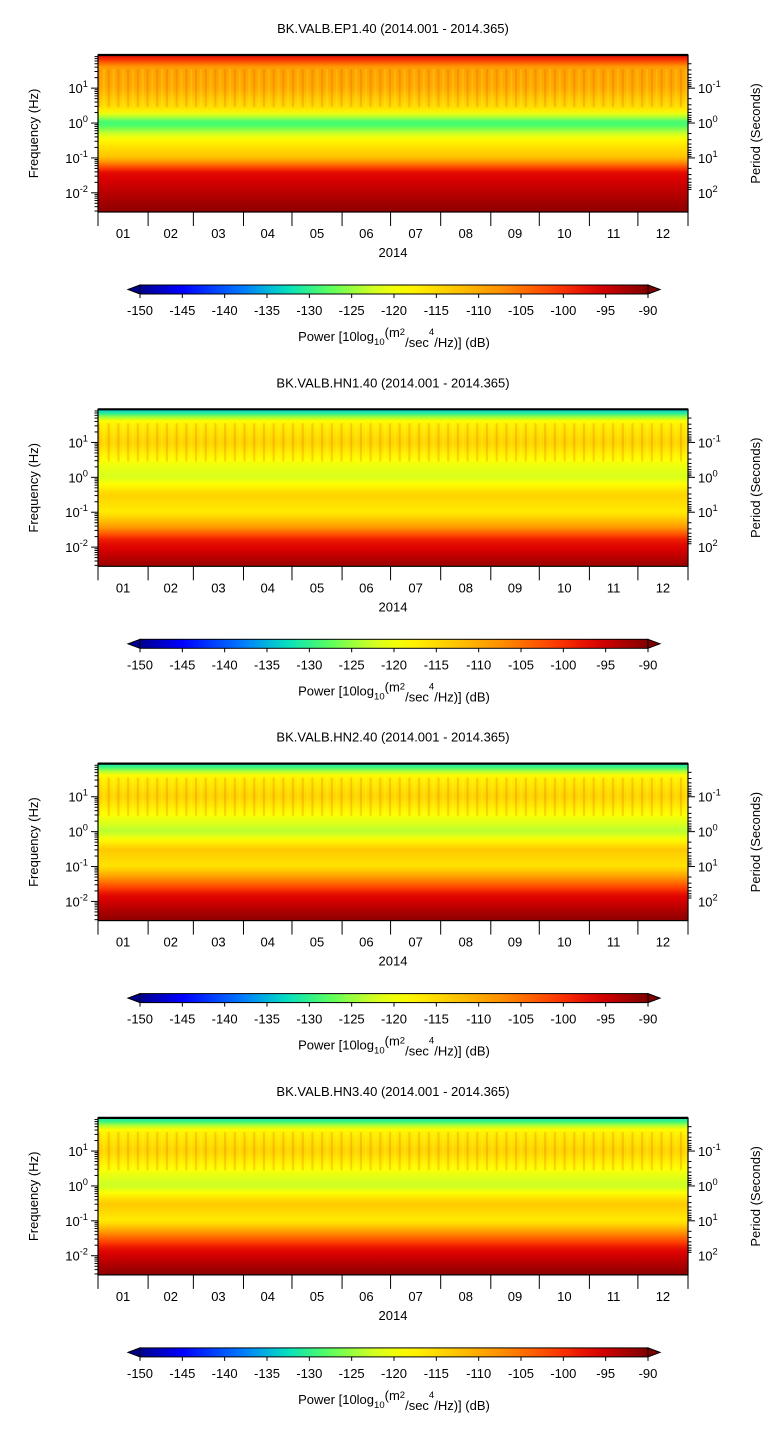  Describe the element at coordinates (478, 664) in the screenshot. I see `colorbar-tick-label: -110` at that location.